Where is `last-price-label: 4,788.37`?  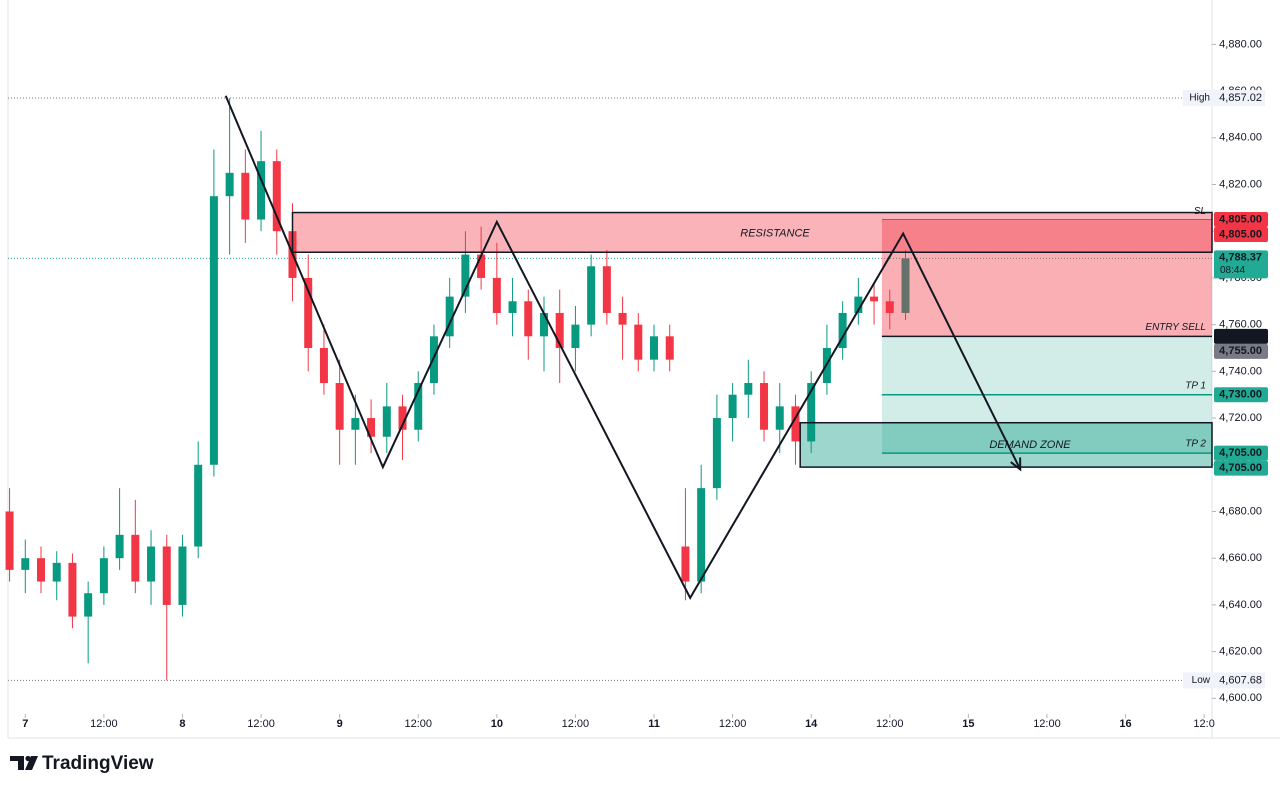 last-price-label: 4,788.37 is located at coordinates (1240, 257).